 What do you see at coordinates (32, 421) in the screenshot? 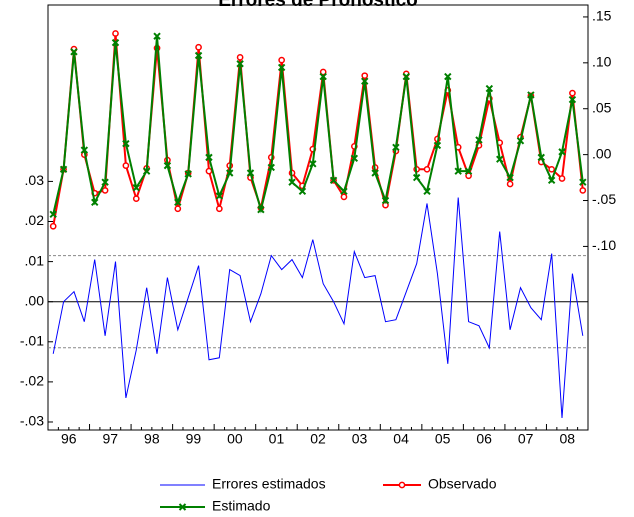
I see `y-tick-label: -.03` at bounding box center [32, 421].